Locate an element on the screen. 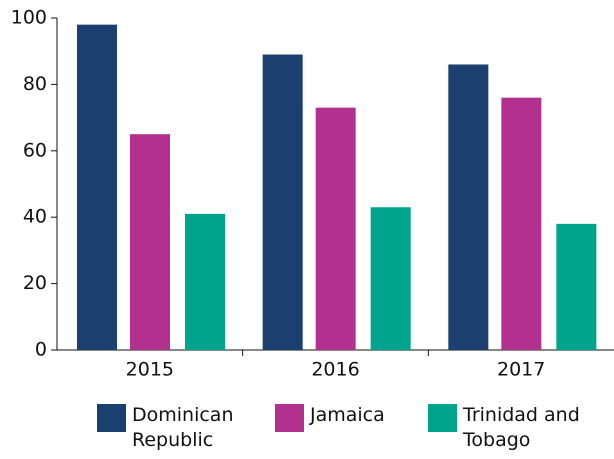  legend-label: Trinidad and Tobago is located at coordinates (521, 427).